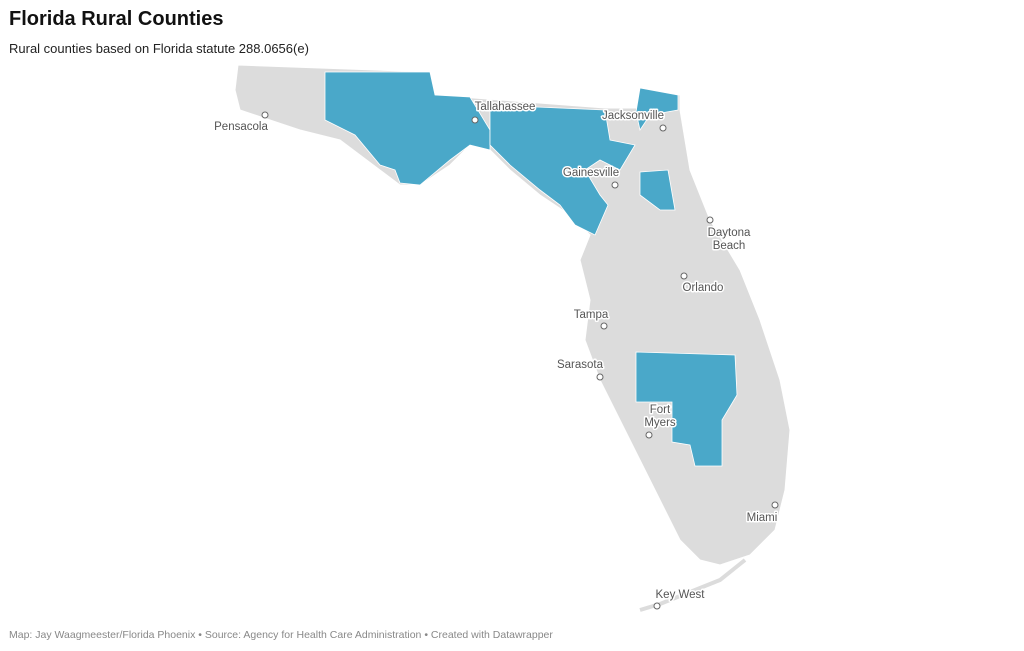  What do you see at coordinates (116, 19) in the screenshot?
I see `title: Florida Rural Counties` at bounding box center [116, 19].